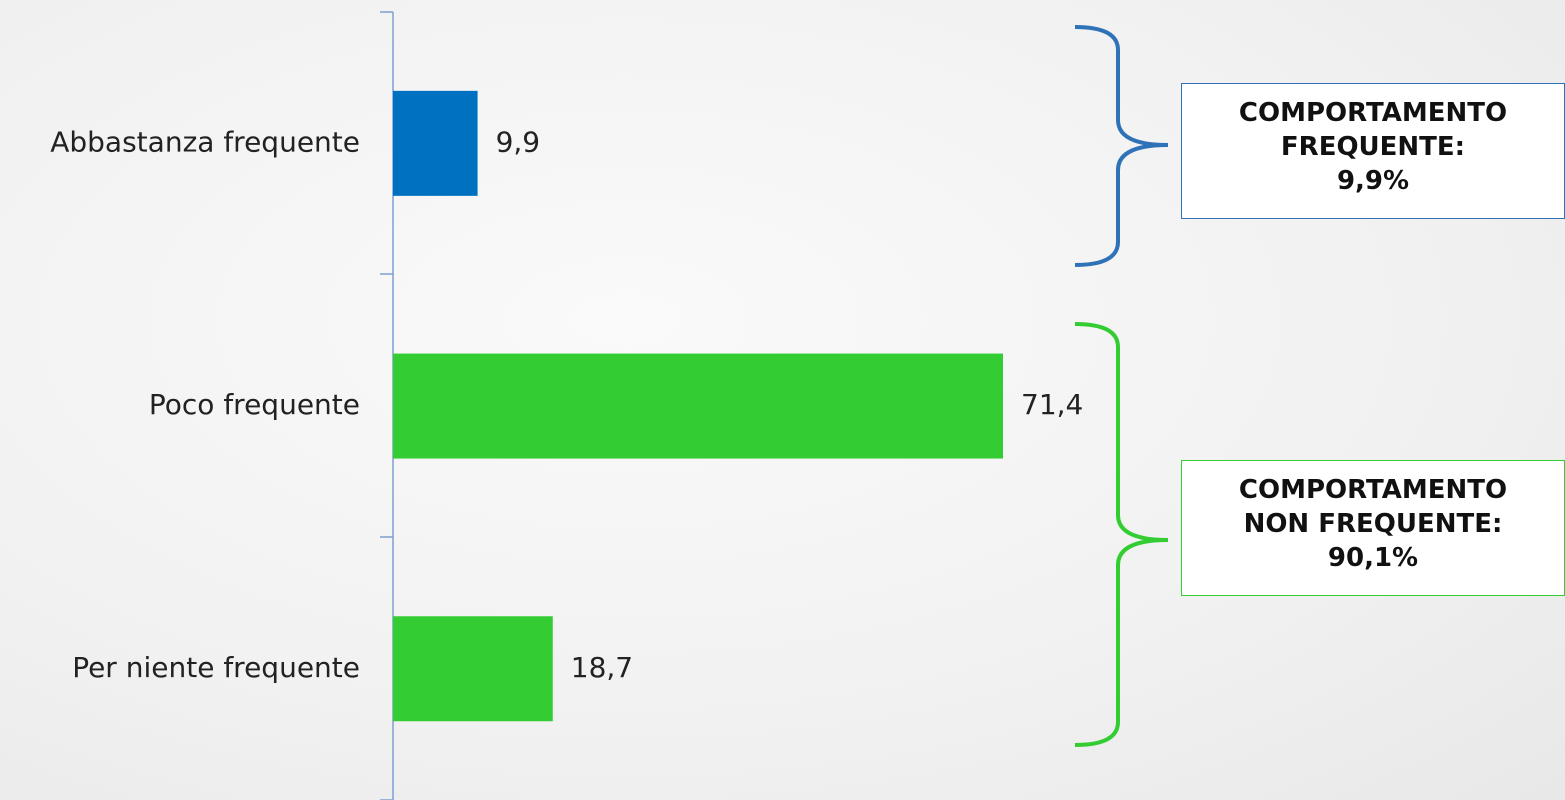 The image size is (1565, 800). Describe the element at coordinates (1373, 490) in the screenshot. I see `callout-nonfrequent-line-1: COMPORTAMENTO` at that location.